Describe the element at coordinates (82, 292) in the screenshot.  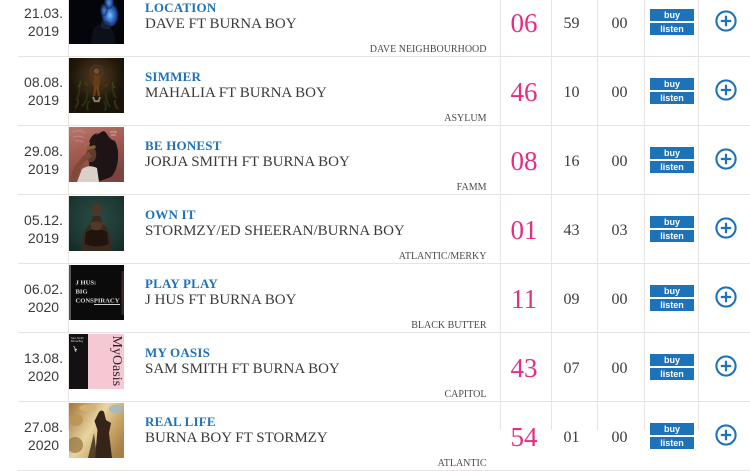
I see `svg-text: BIG` at that location.